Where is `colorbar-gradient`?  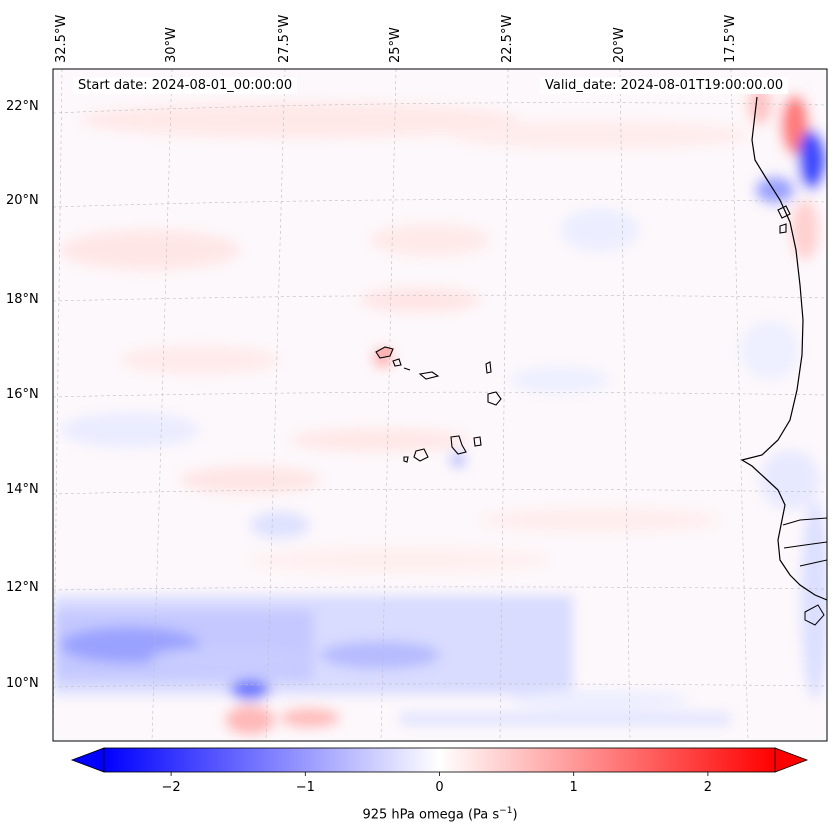 colorbar-gradient is located at coordinates (439, 760).